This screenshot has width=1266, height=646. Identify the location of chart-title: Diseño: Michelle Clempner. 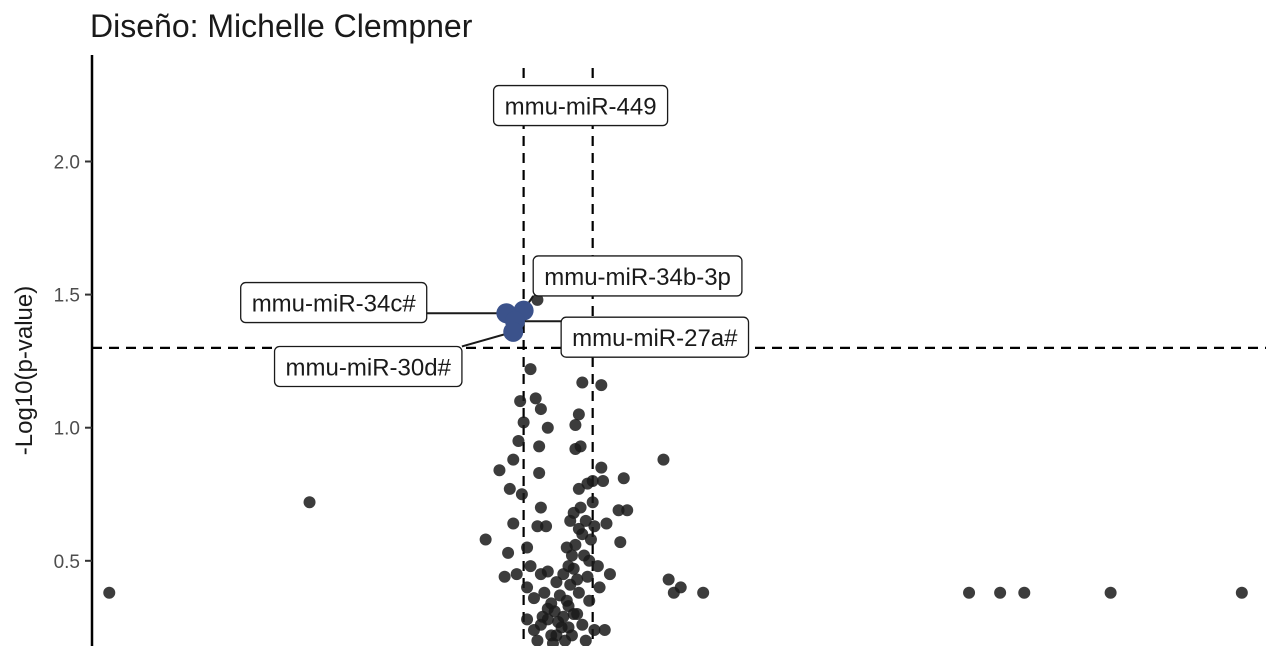
(281, 26).